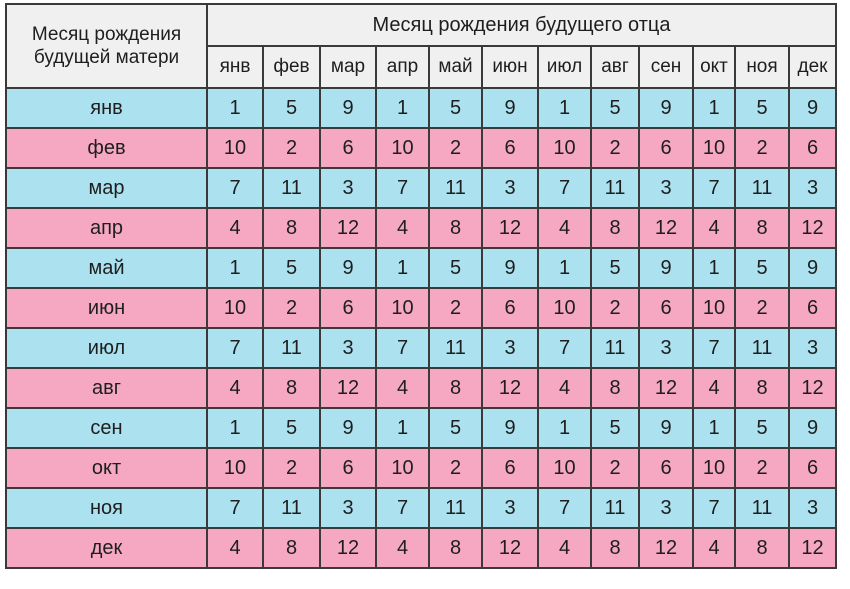  What do you see at coordinates (106, 508) in the screenshot?
I see `mother-month-cell: ноя` at bounding box center [106, 508].